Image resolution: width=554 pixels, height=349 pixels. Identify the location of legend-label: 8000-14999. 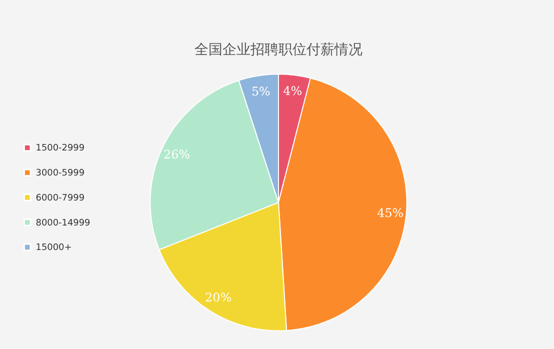
(63, 223).